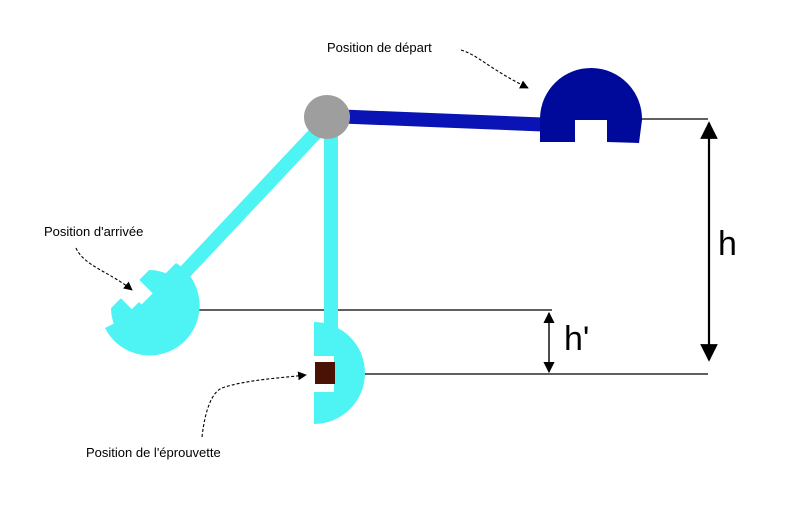 This screenshot has width=800, height=520. What do you see at coordinates (494, 69) in the screenshot?
I see `start-leader-arrow` at bounding box center [494, 69].